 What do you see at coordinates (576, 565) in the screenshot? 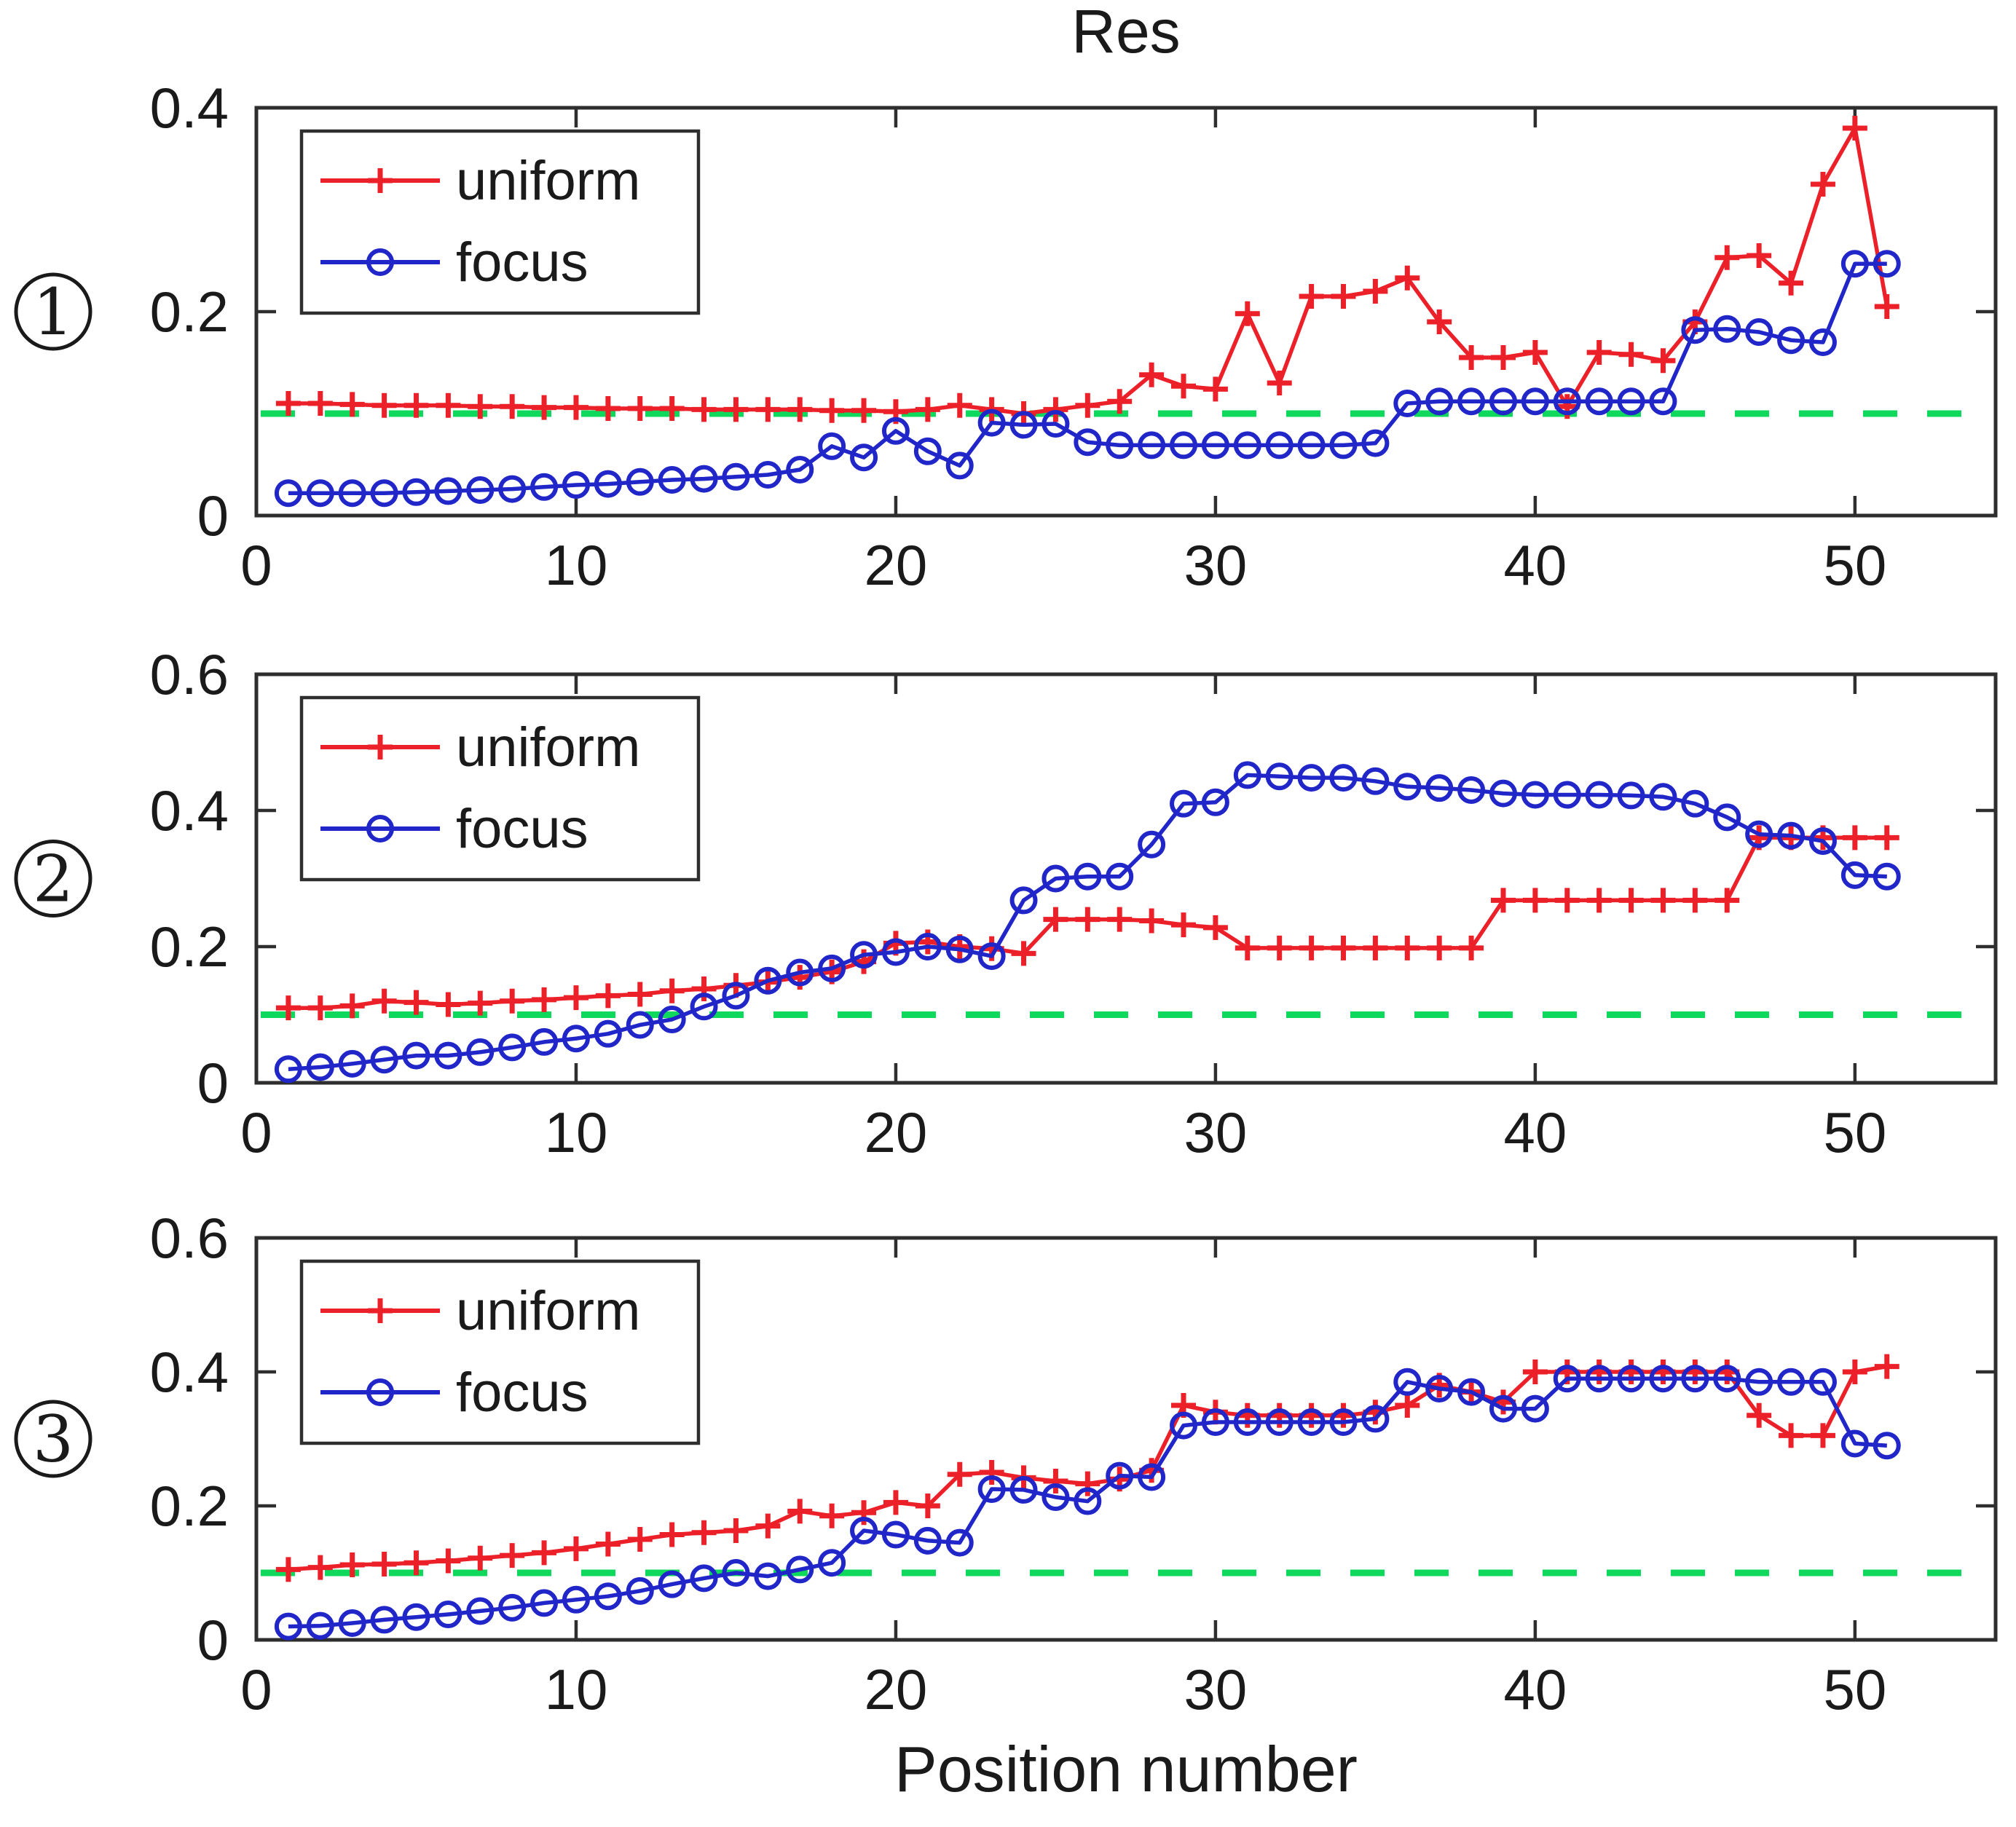
I see `x-tick-label: 10` at bounding box center [576, 565].